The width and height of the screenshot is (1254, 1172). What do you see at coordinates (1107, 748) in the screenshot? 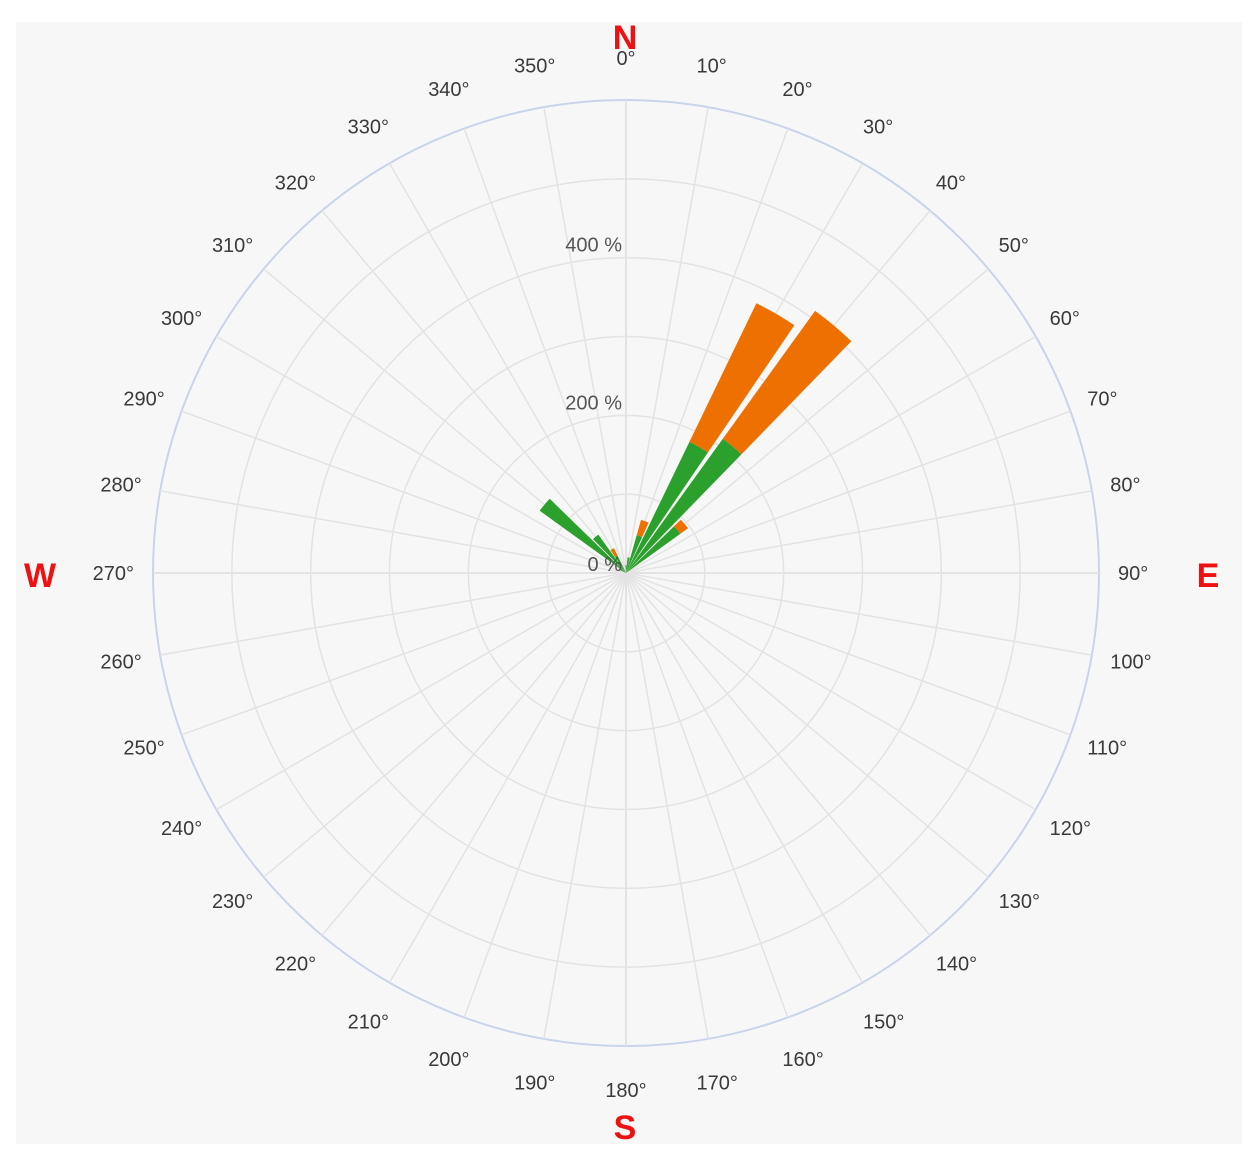
I see `angle-tick-label: 110°` at bounding box center [1107, 748].